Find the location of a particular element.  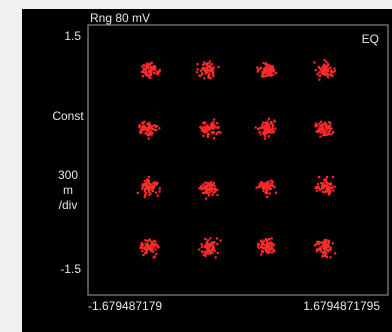

range-label: Rng 80 mV is located at coordinates (120, 18).